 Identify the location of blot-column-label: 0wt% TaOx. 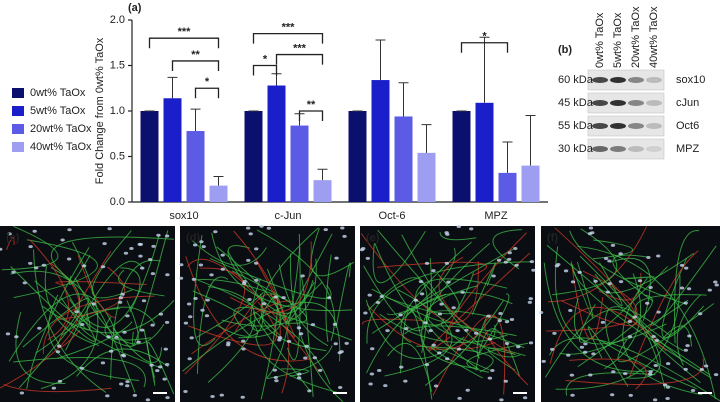
(600, 40).